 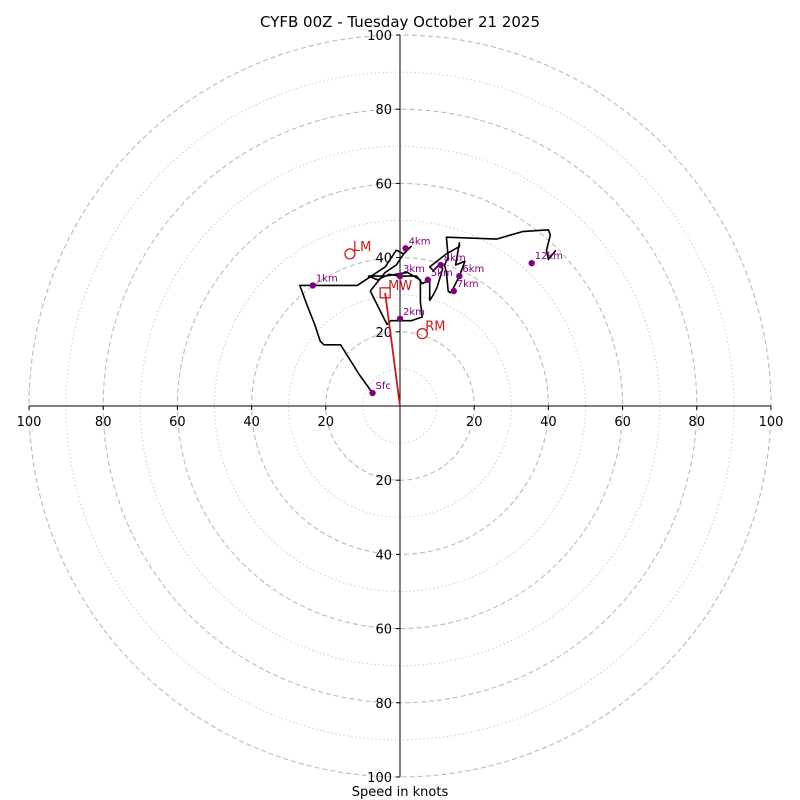 What do you see at coordinates (531, 263) in the screenshot?
I see `height-point-12km` at bounding box center [531, 263].